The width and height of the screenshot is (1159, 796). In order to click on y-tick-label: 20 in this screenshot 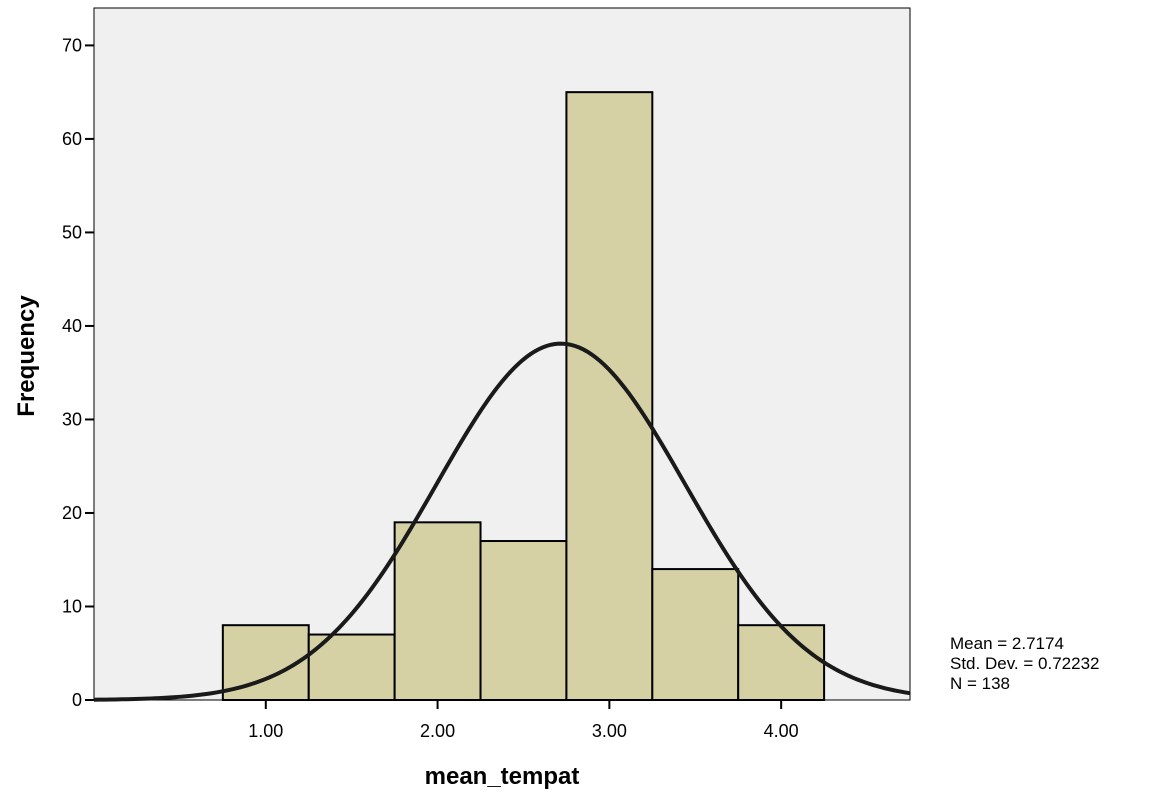, I will do `click(72, 513)`.